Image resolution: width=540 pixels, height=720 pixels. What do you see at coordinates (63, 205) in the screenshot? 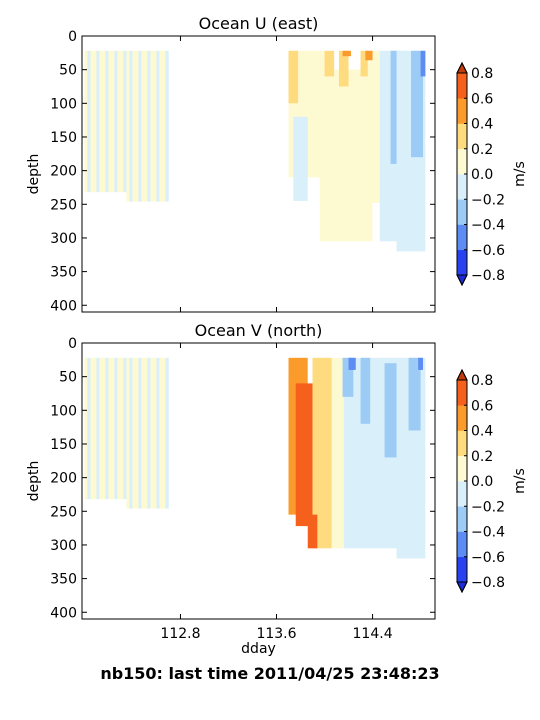
I see `y-tick-label: 250` at bounding box center [63, 205].